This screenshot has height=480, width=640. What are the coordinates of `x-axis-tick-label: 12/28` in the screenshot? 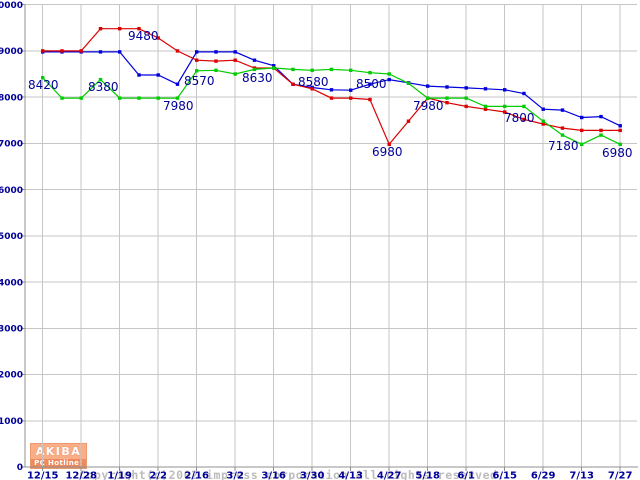 It's located at (81, 475).